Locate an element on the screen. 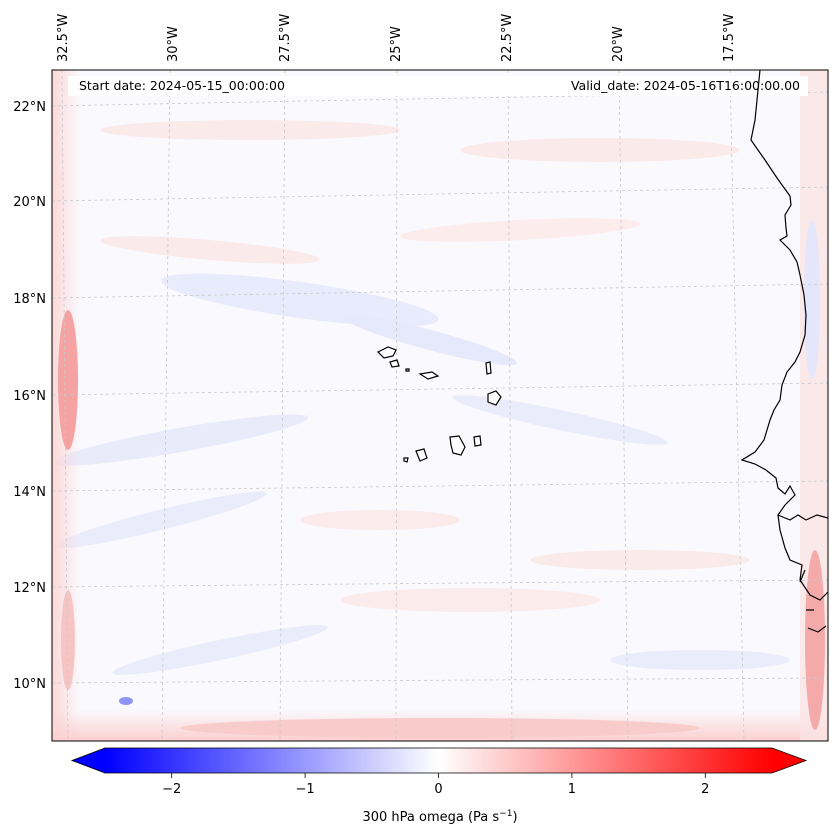 The width and height of the screenshot is (837, 839). lon-label: 30°W is located at coordinates (173, 44).